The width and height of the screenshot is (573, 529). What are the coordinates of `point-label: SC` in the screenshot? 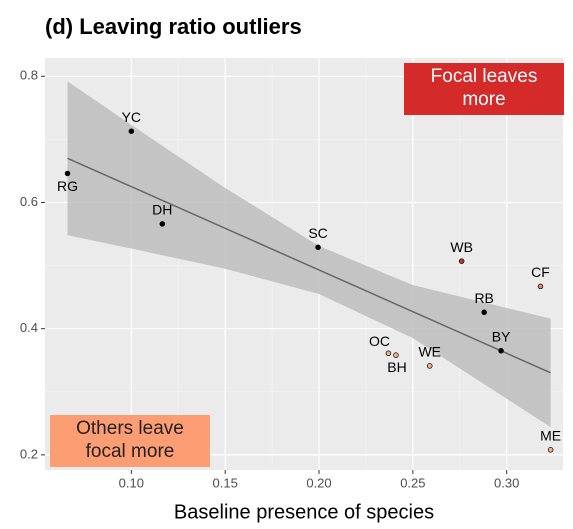 It's located at (317, 233).